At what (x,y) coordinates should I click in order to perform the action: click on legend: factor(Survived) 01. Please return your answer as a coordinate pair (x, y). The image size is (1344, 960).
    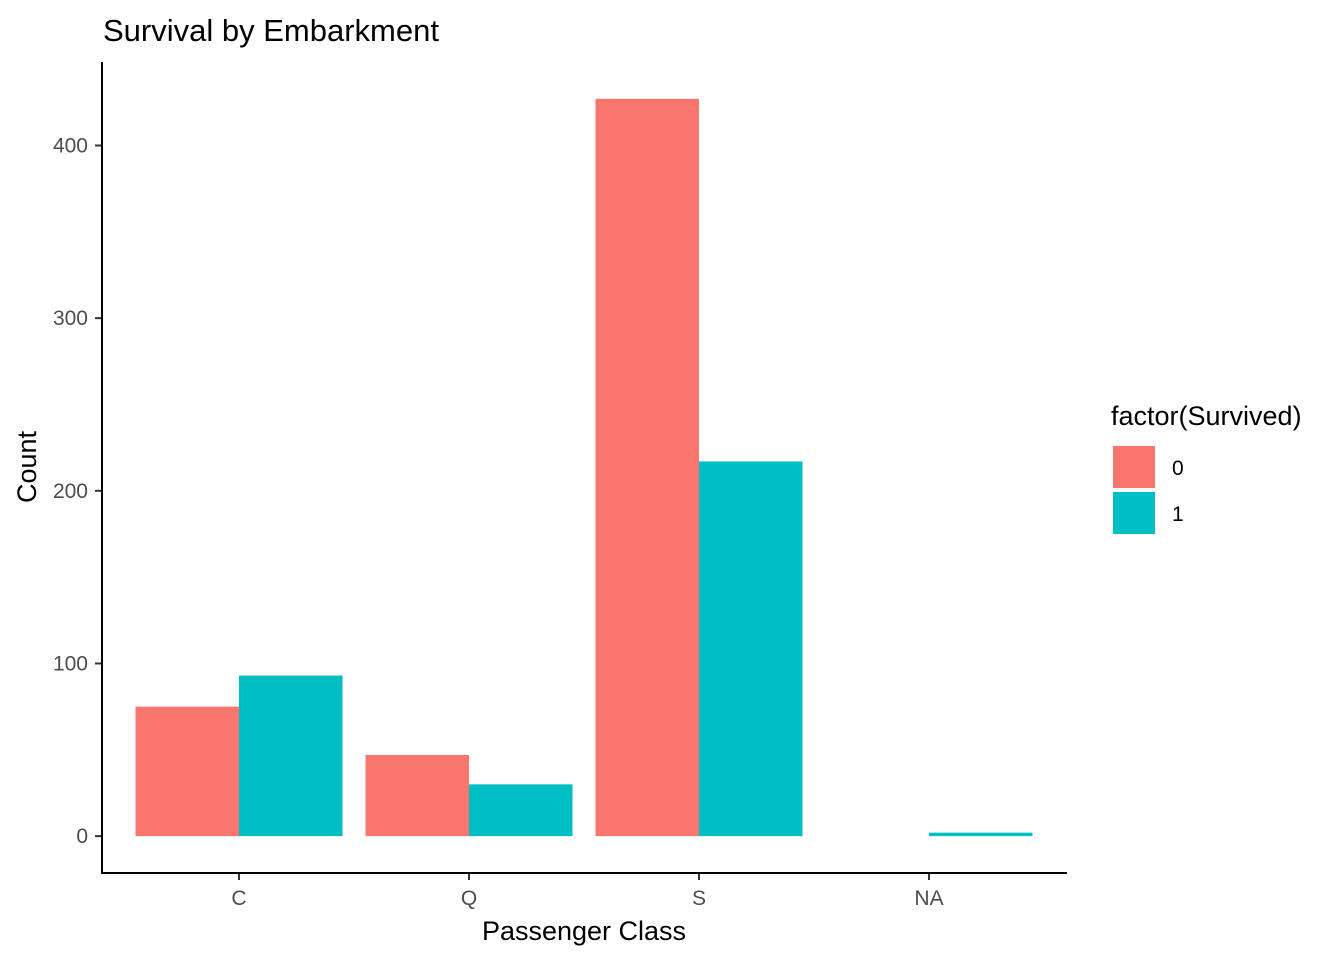
    Looking at the image, I should click on (1206, 467).